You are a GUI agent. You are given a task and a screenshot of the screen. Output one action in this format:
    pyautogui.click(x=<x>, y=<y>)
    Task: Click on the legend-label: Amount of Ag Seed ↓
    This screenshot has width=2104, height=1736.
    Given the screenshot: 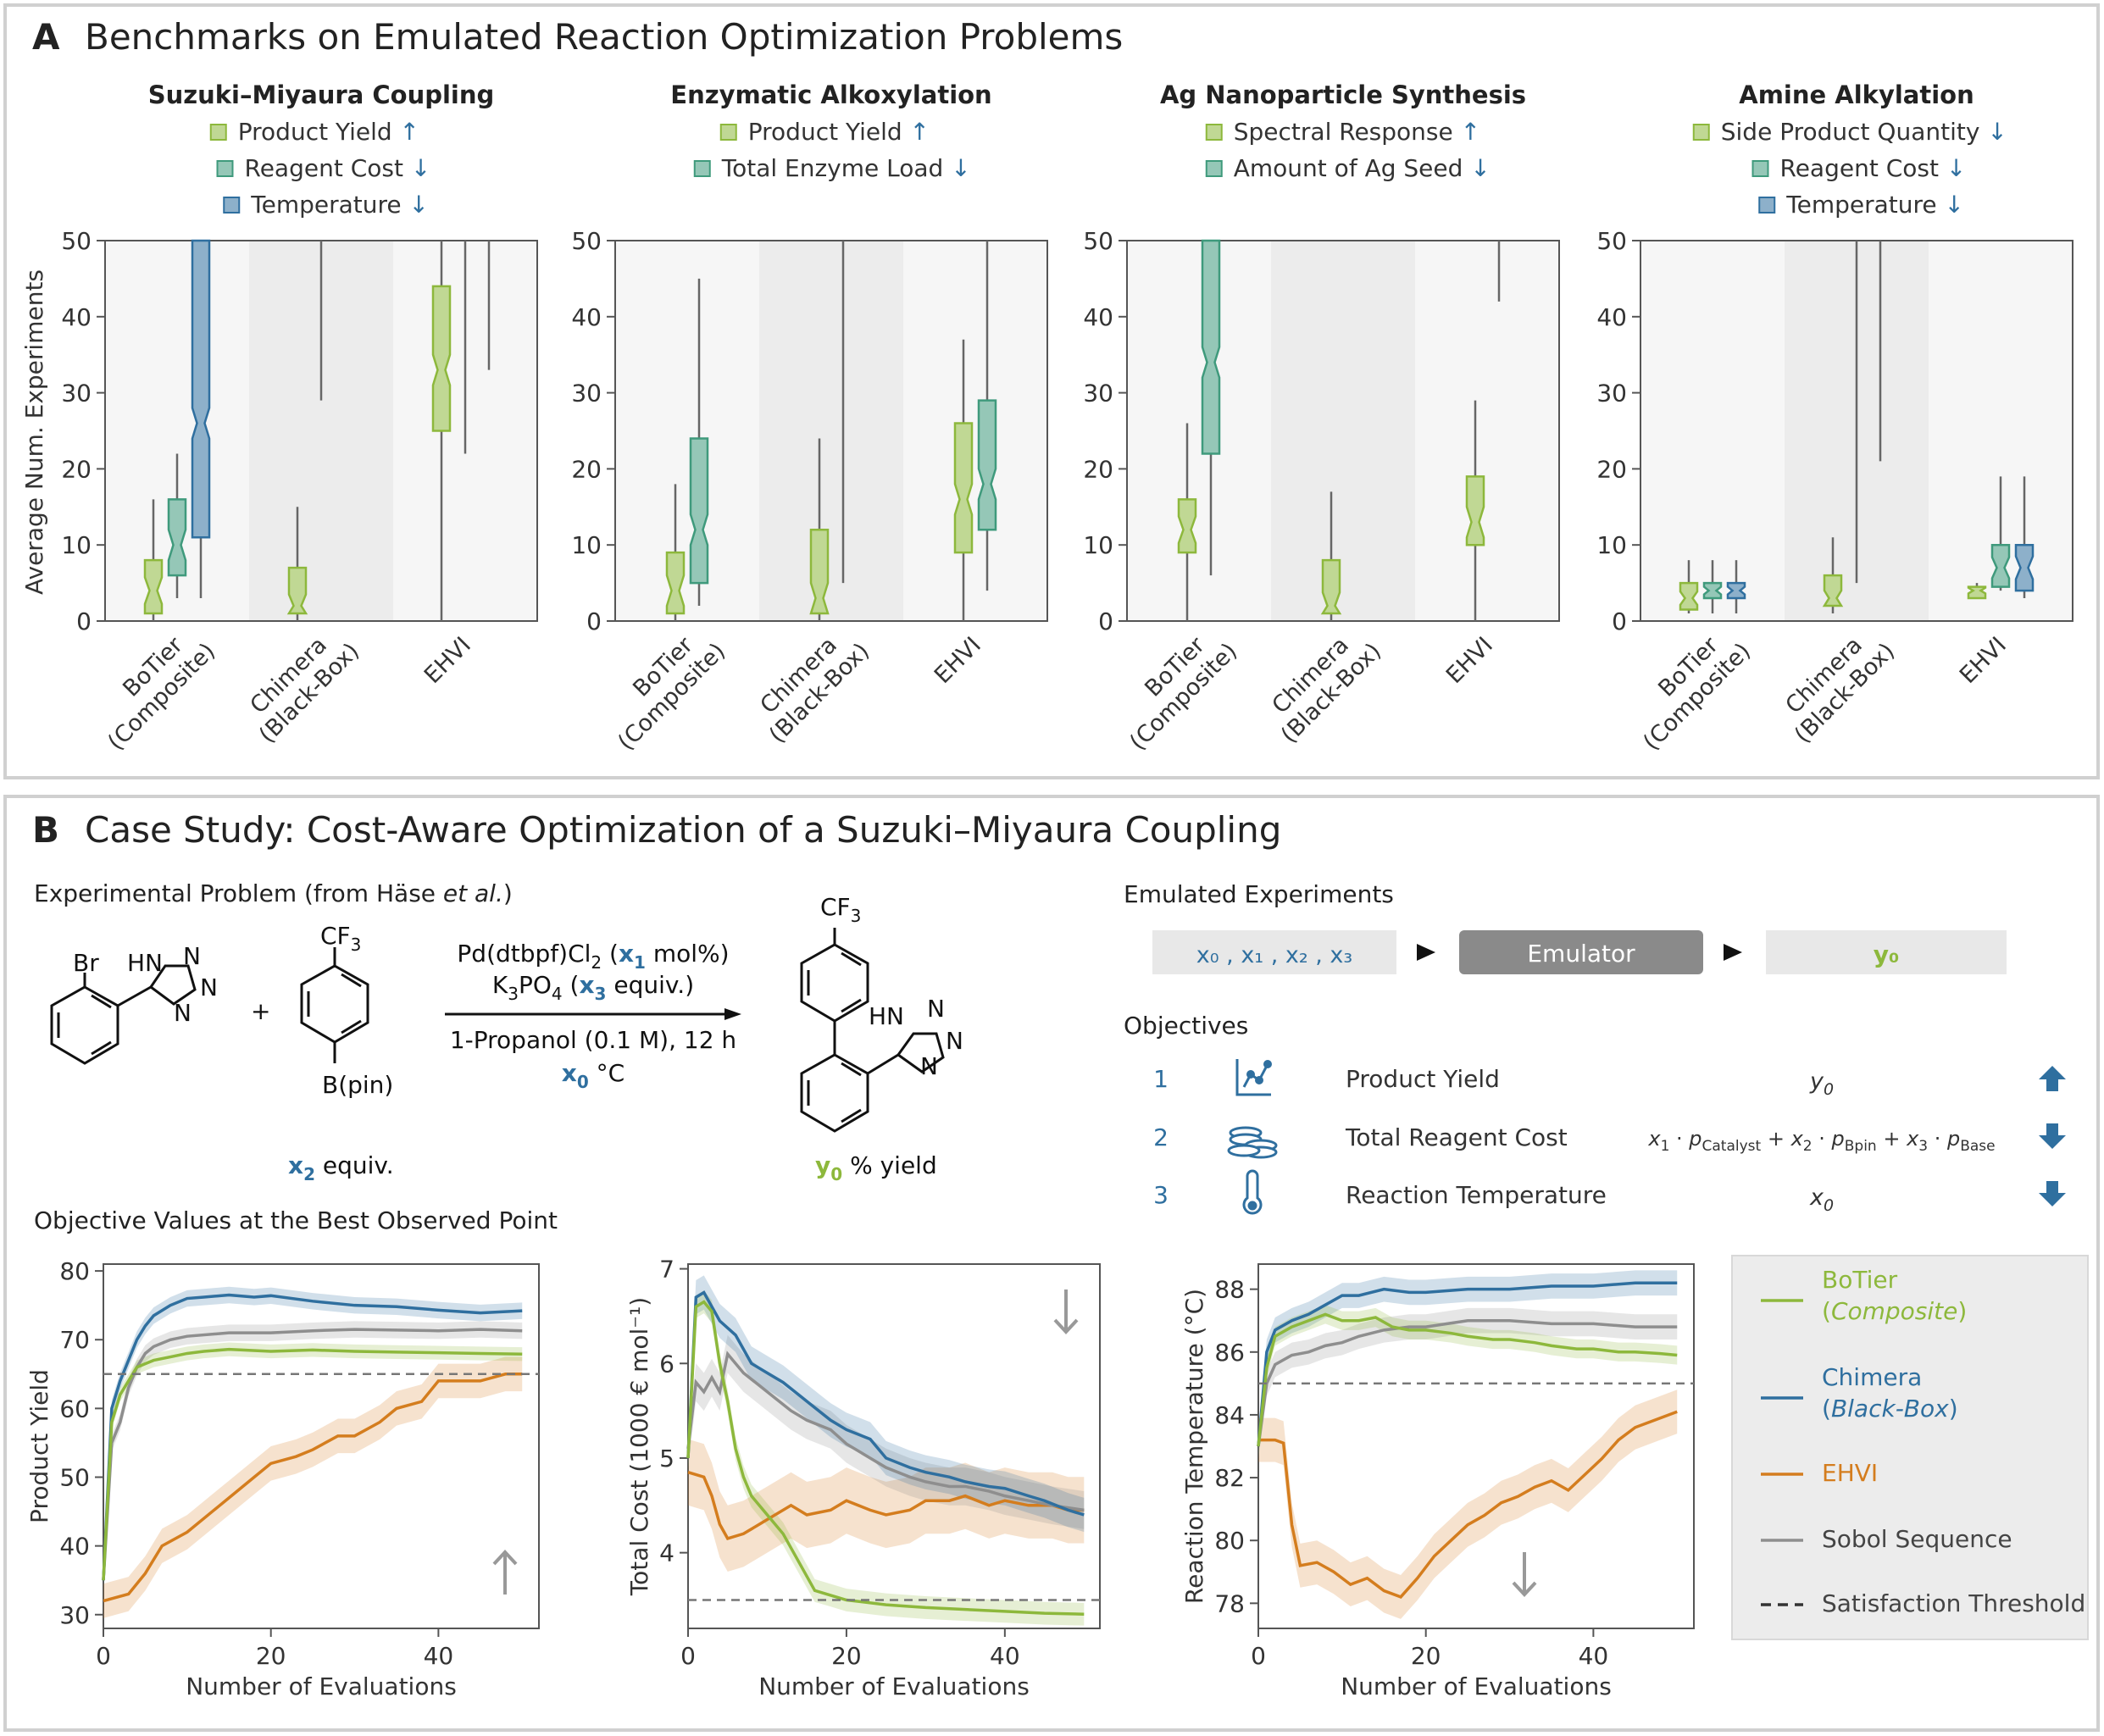 What is the action you would take?
    pyautogui.click(x=1362, y=168)
    